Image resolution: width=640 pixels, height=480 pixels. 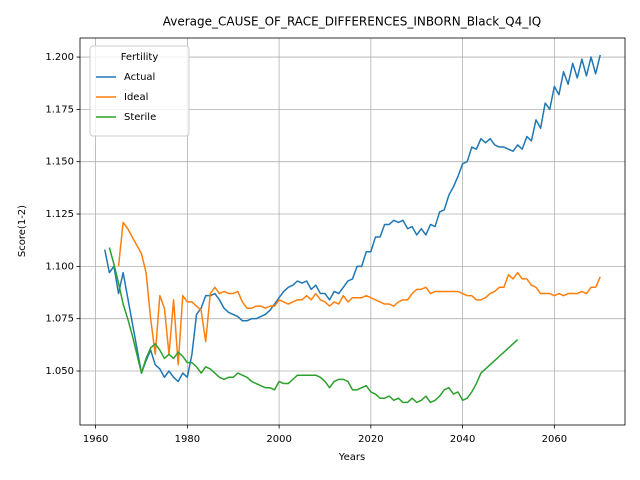 I want to click on legend: Fertility Actual Ideal Sterile, so click(x=139, y=91).